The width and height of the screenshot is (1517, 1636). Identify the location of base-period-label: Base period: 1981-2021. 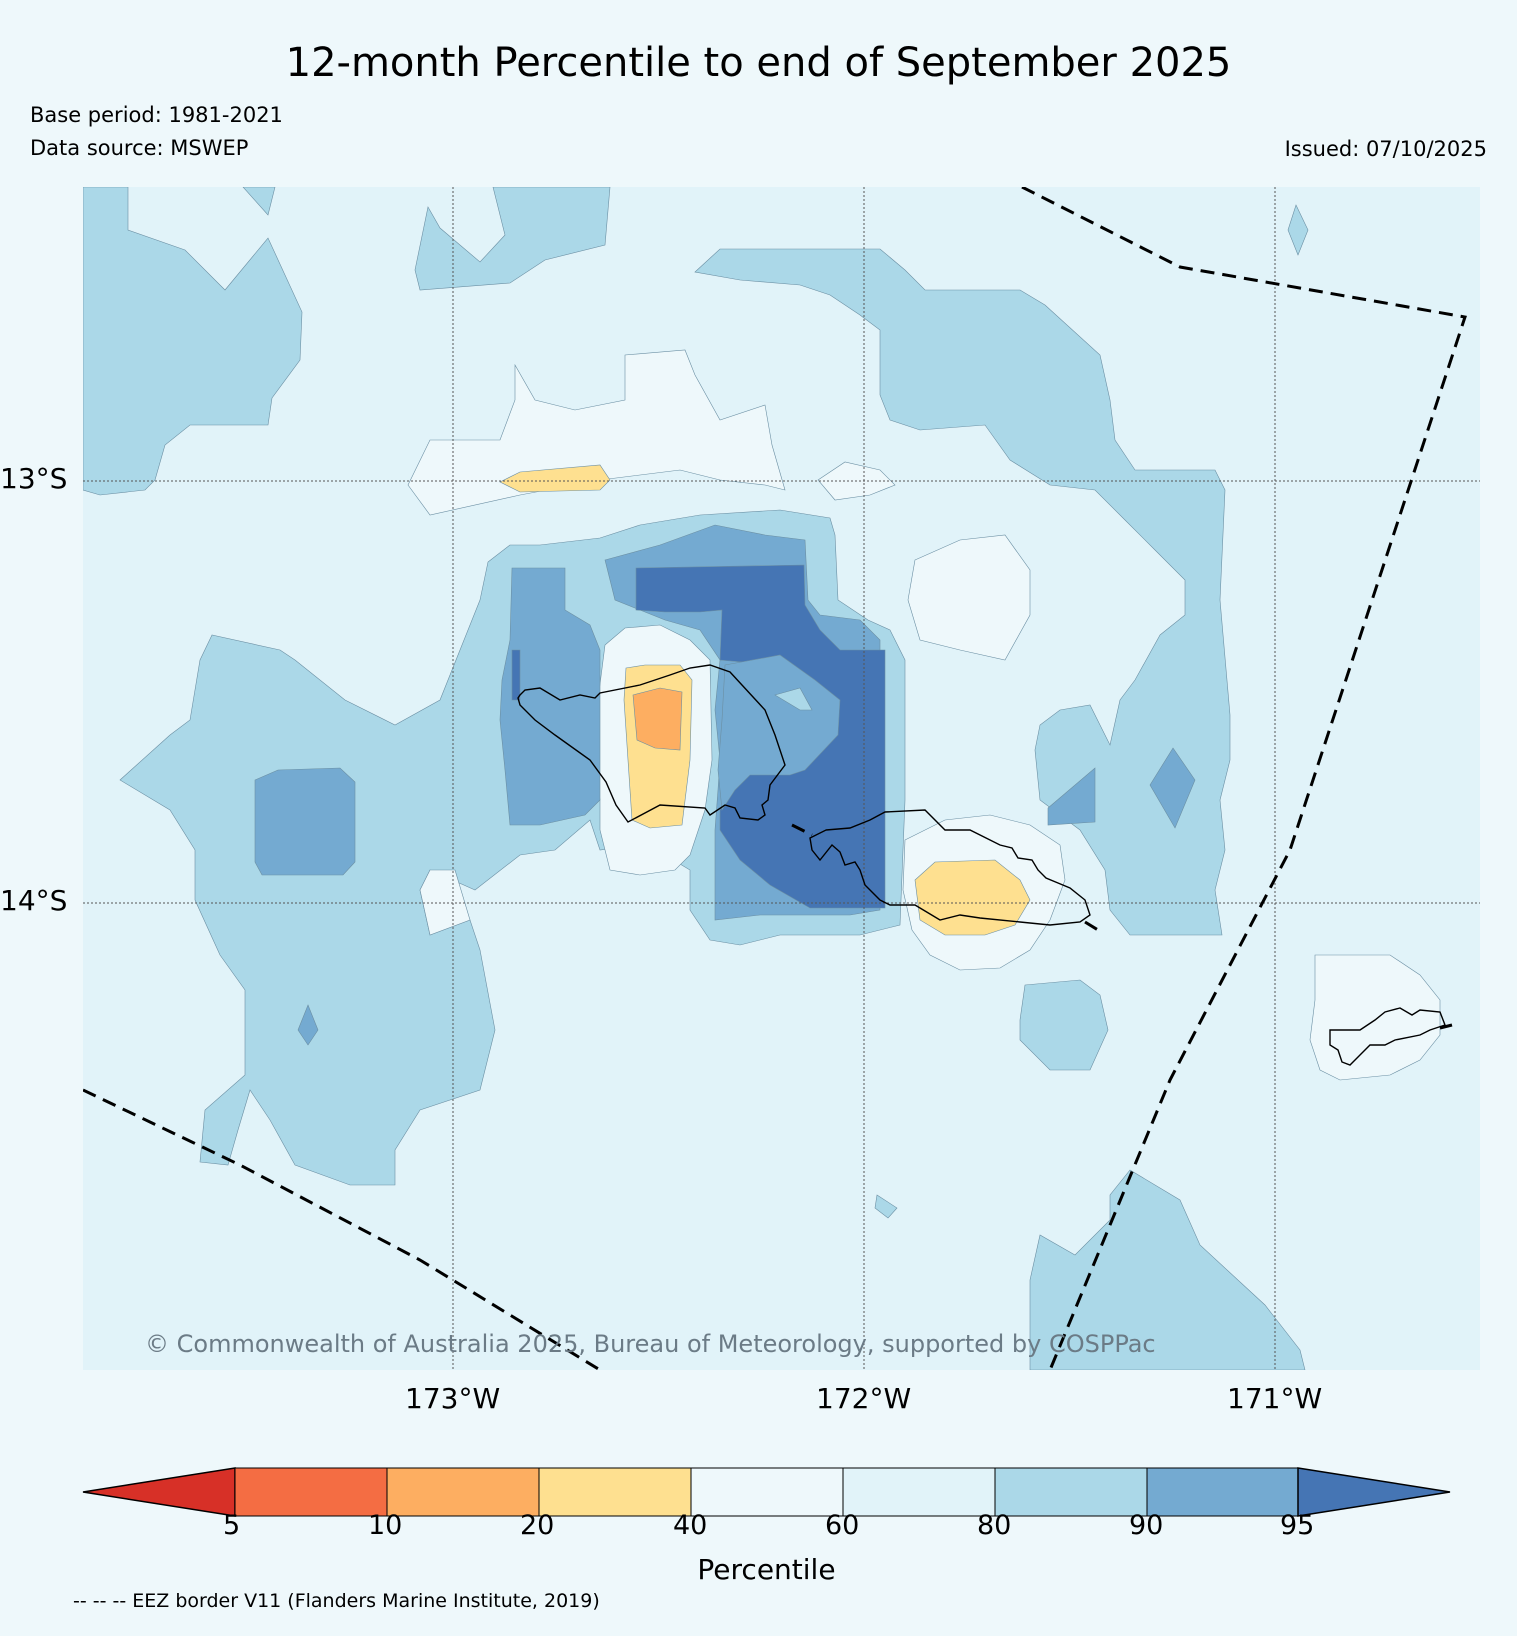
(156, 115).